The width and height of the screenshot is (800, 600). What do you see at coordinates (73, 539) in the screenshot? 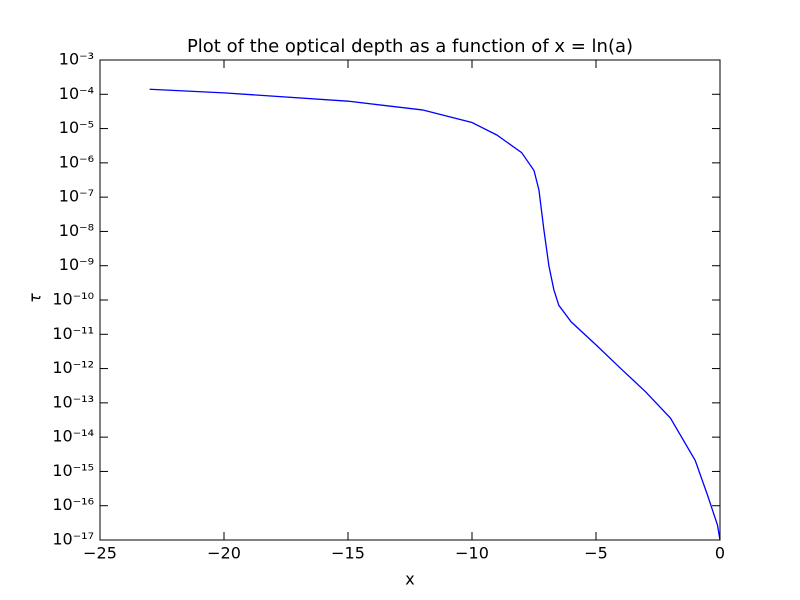
I see `y-tick-label: 10⁻¹⁷` at bounding box center [73, 539].